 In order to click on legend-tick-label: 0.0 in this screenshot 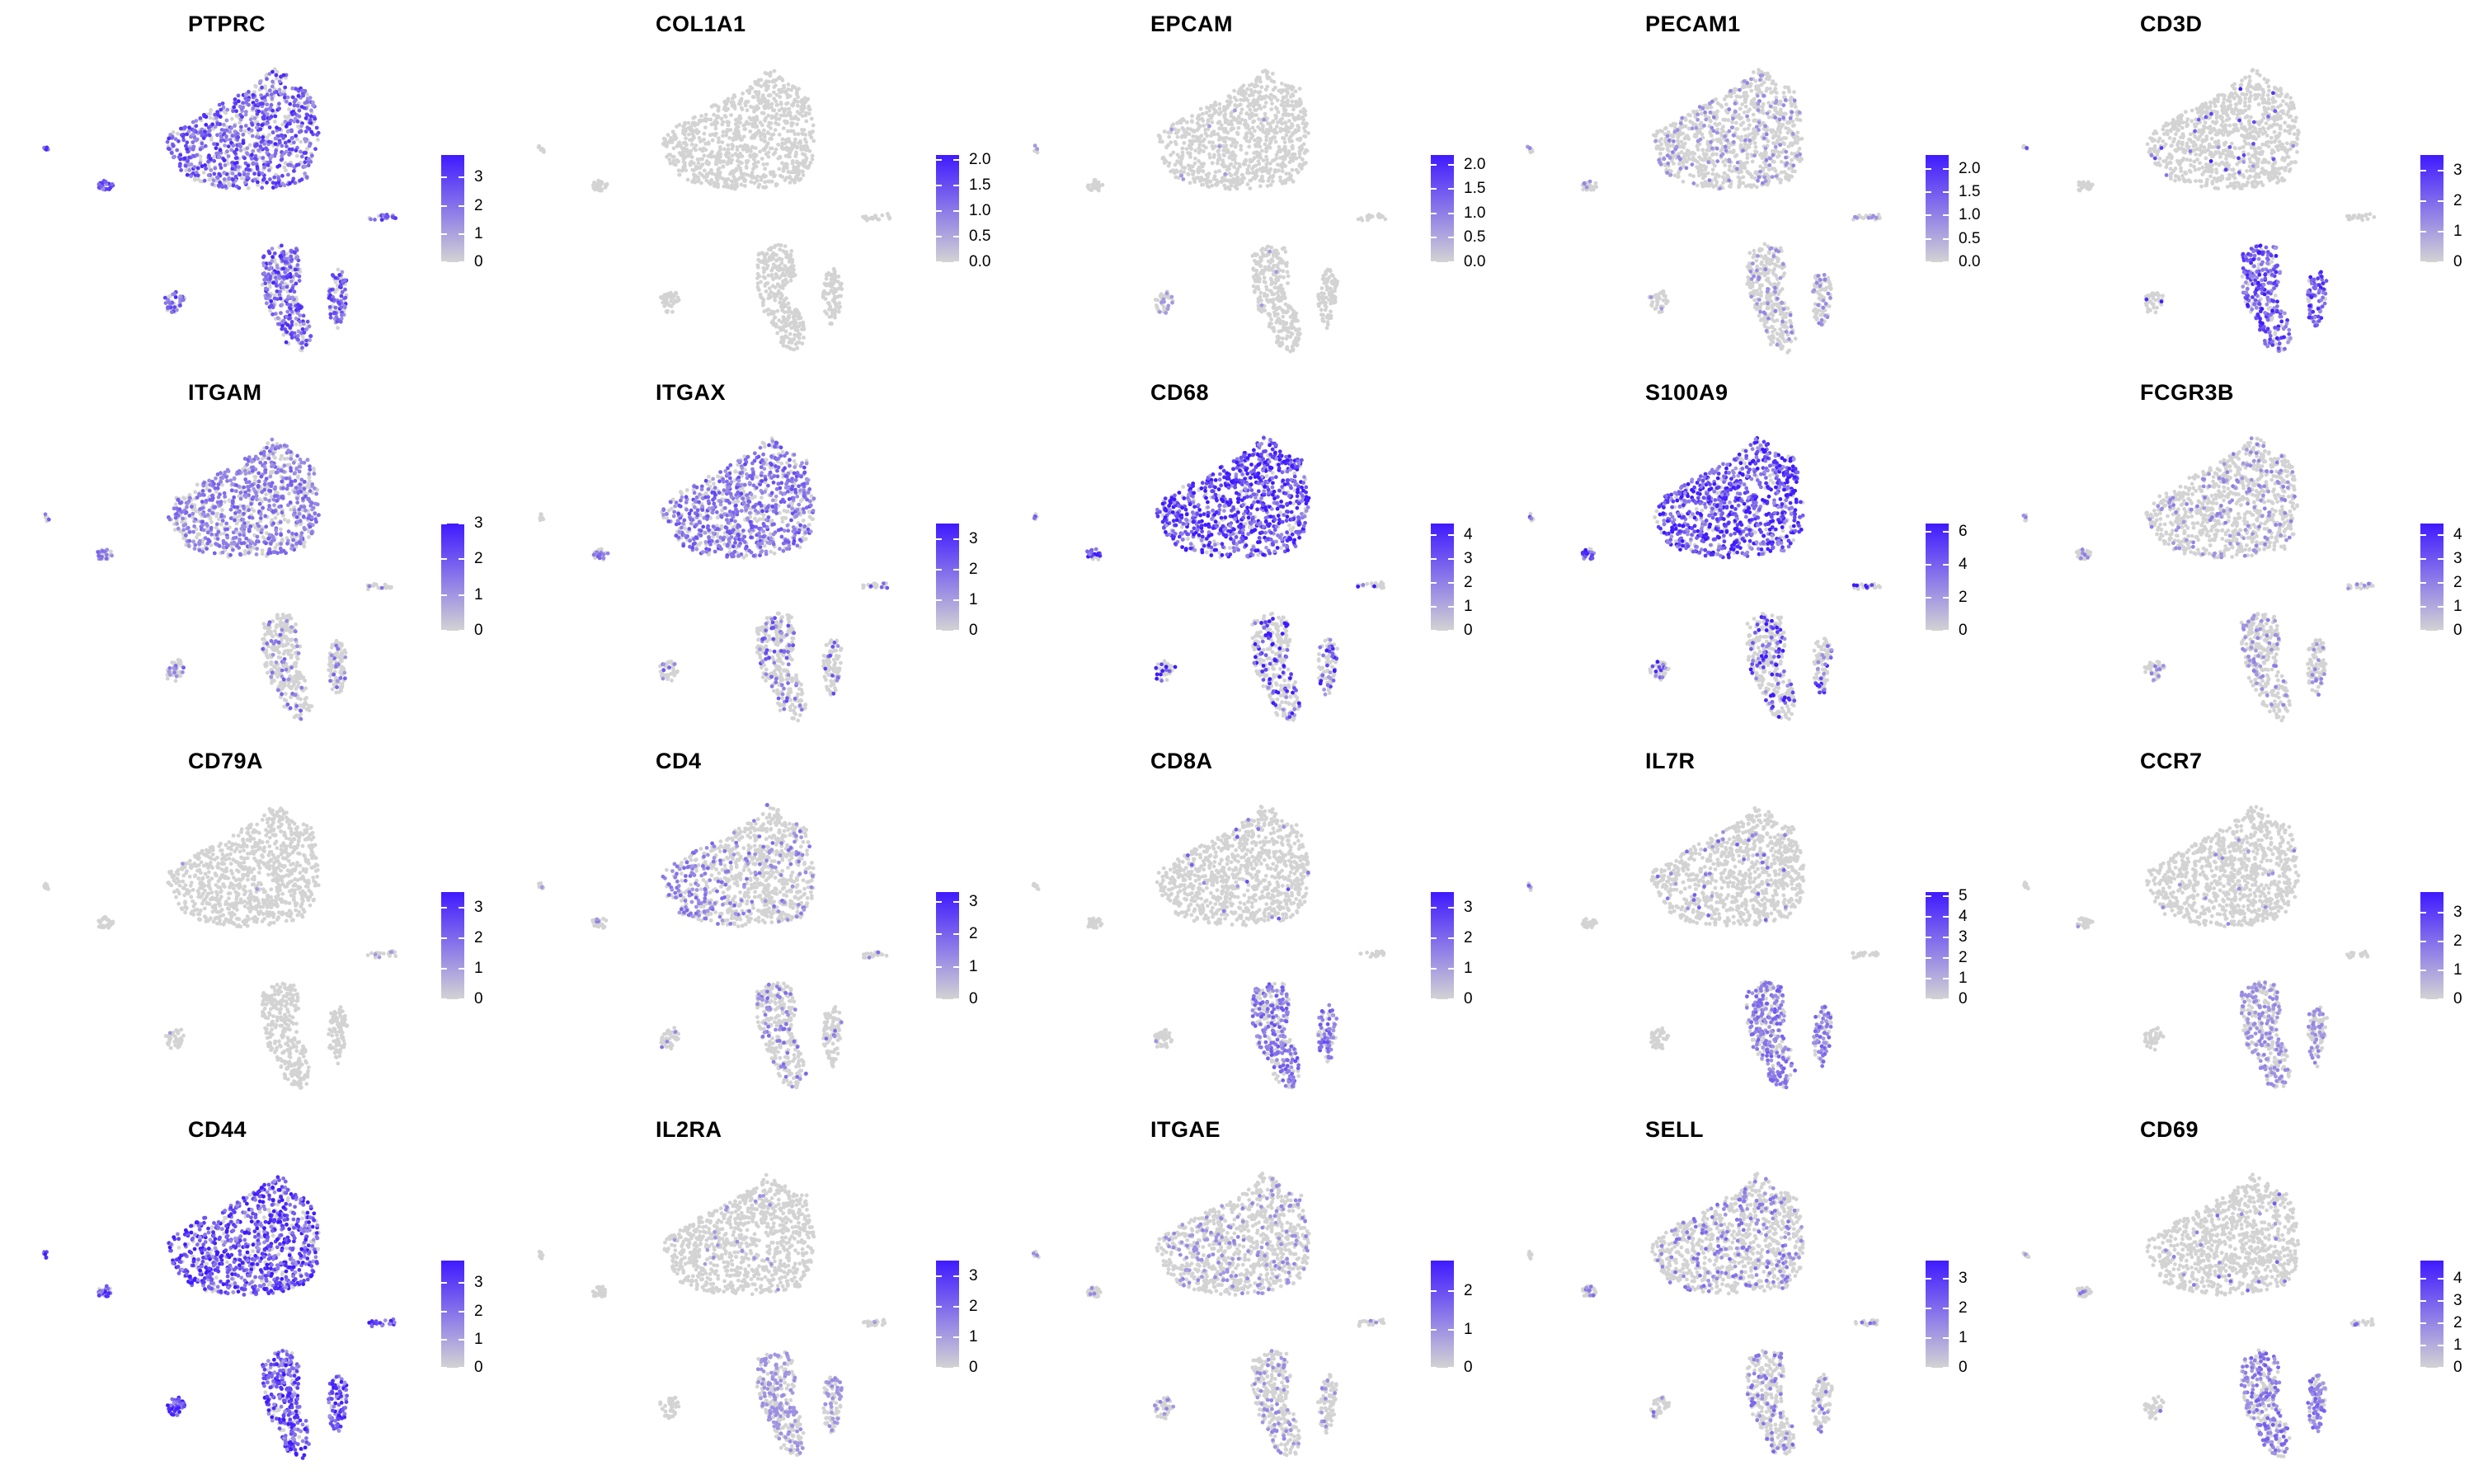, I will do `click(979, 262)`.